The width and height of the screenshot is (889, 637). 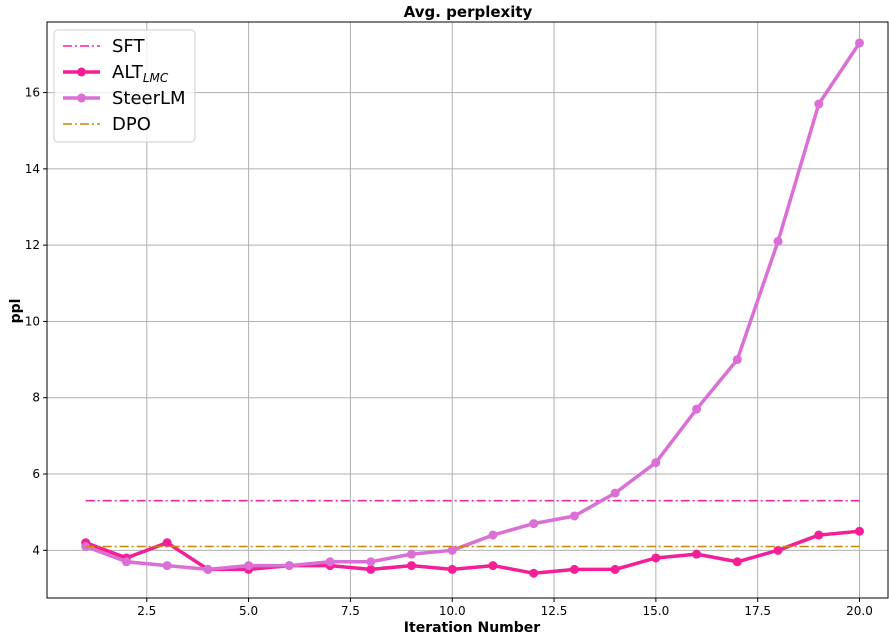 I want to click on legend-marker-alt-lmc, so click(x=81, y=72).